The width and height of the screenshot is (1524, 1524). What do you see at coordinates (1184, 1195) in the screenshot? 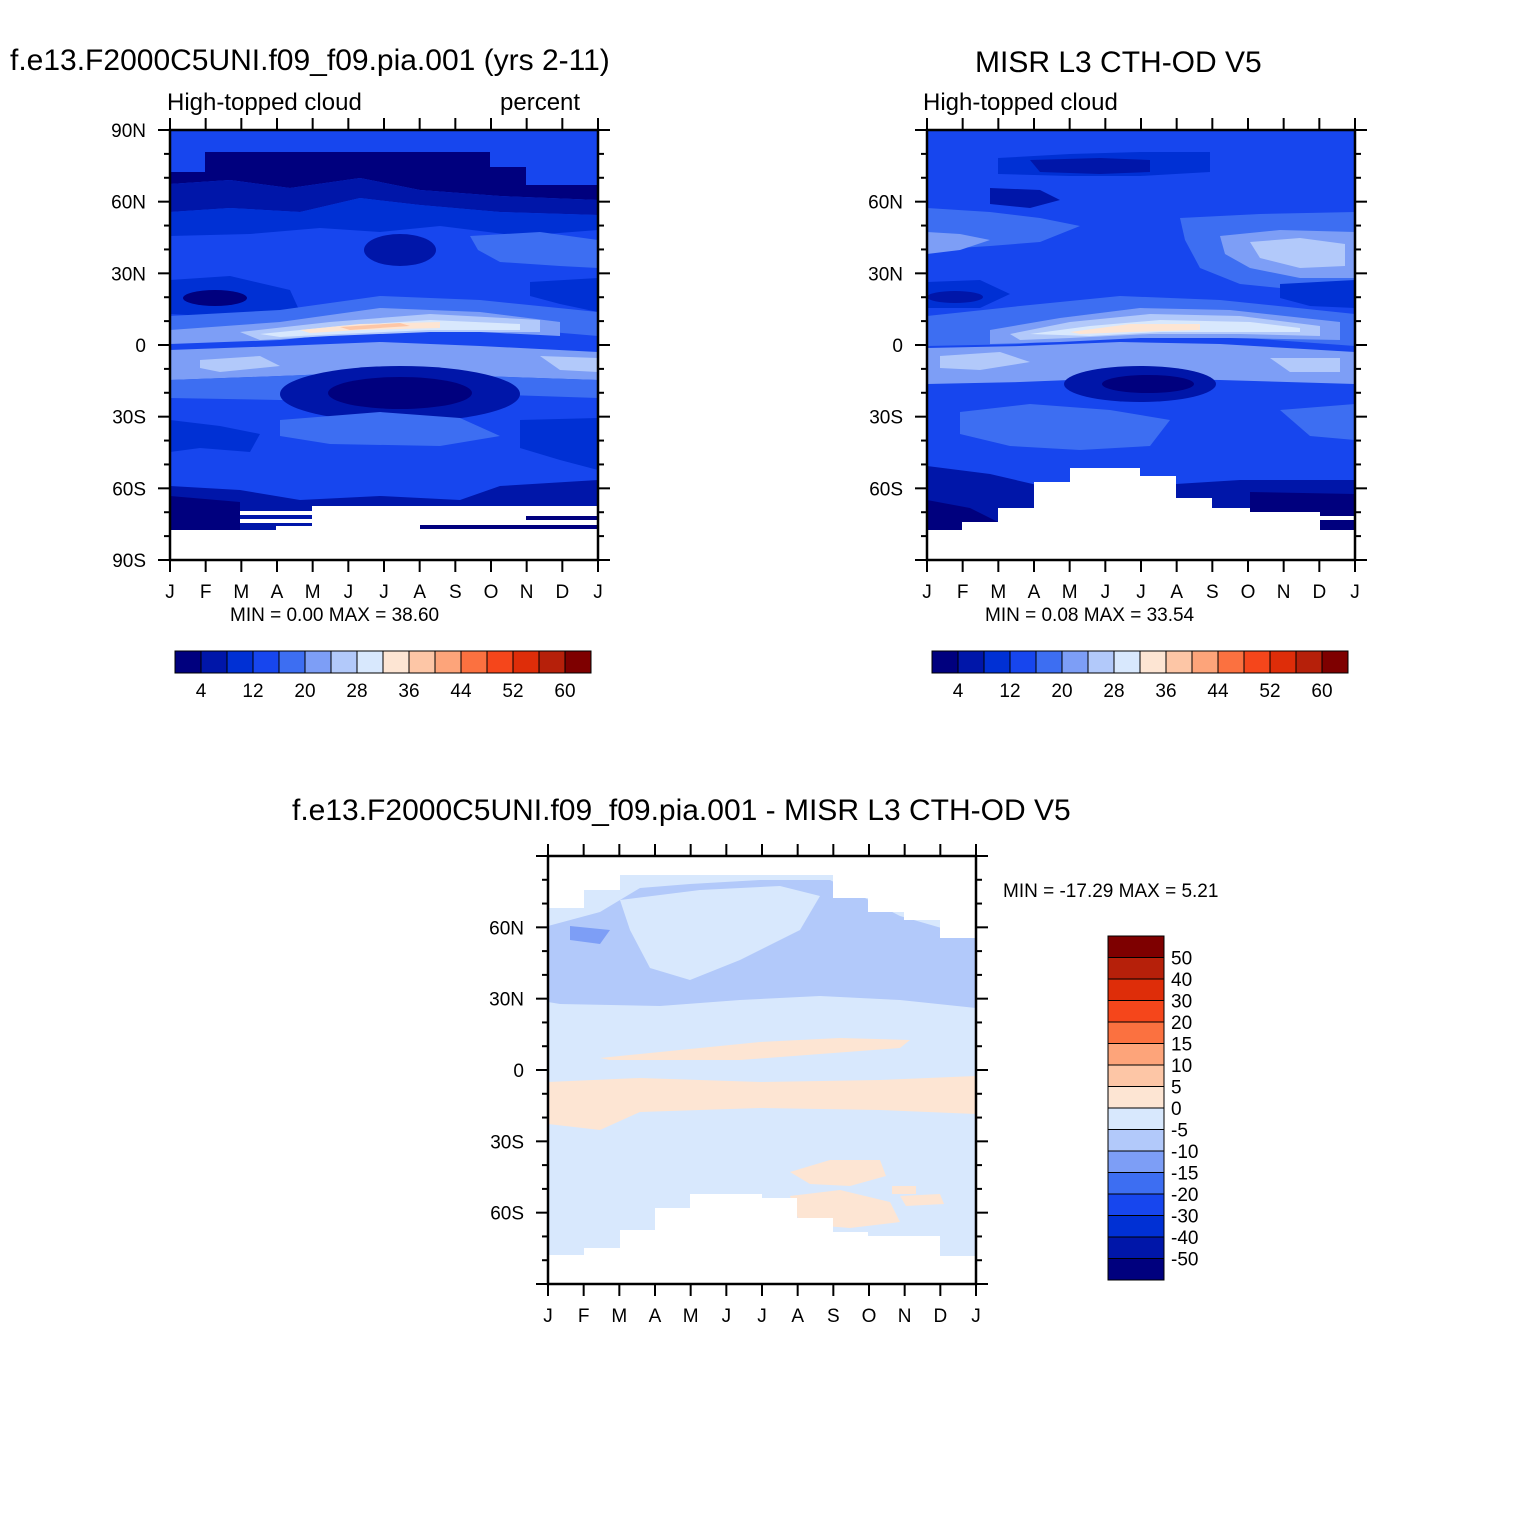
I see `colorbar-label: -20` at bounding box center [1184, 1195].